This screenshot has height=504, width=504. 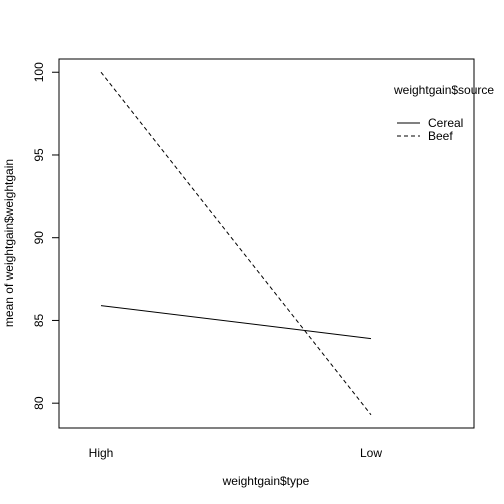 I want to click on y-axis: 80 85 90 95 100, so click(x=46, y=236).